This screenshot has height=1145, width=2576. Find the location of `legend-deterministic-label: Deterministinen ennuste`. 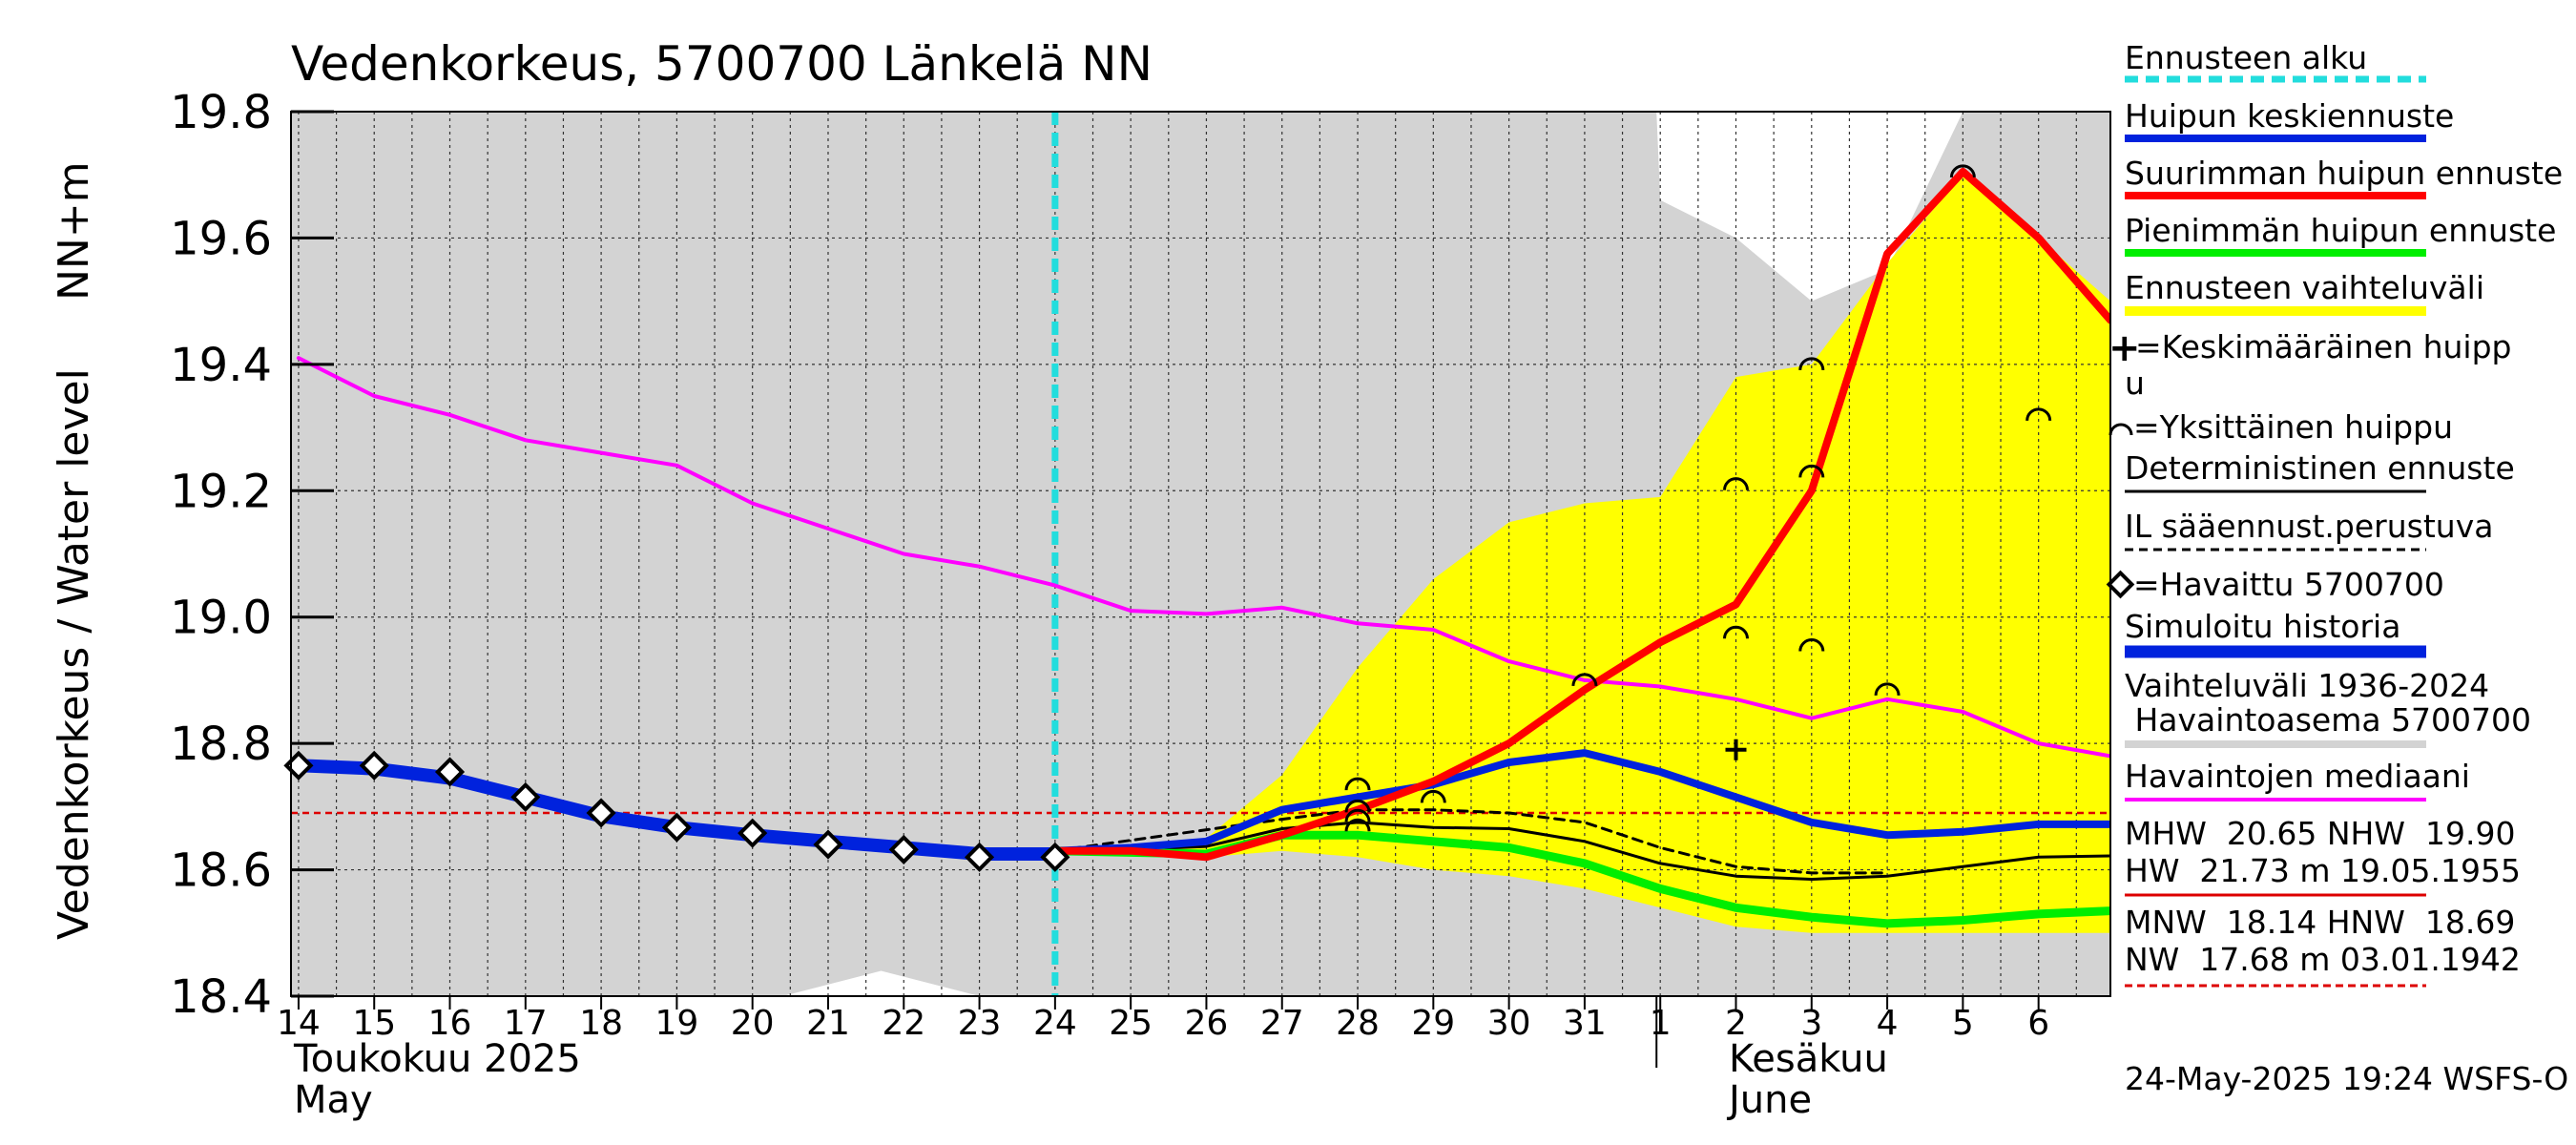

legend-deterministic-label: Deterministinen ennuste is located at coordinates (2320, 468).